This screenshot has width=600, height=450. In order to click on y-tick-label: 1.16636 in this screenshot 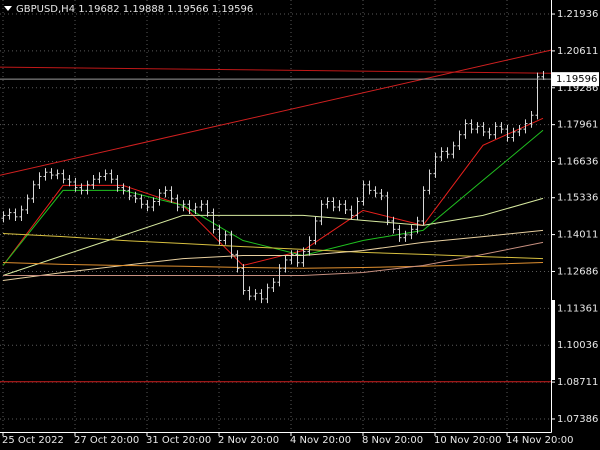, I will do `click(577, 162)`.